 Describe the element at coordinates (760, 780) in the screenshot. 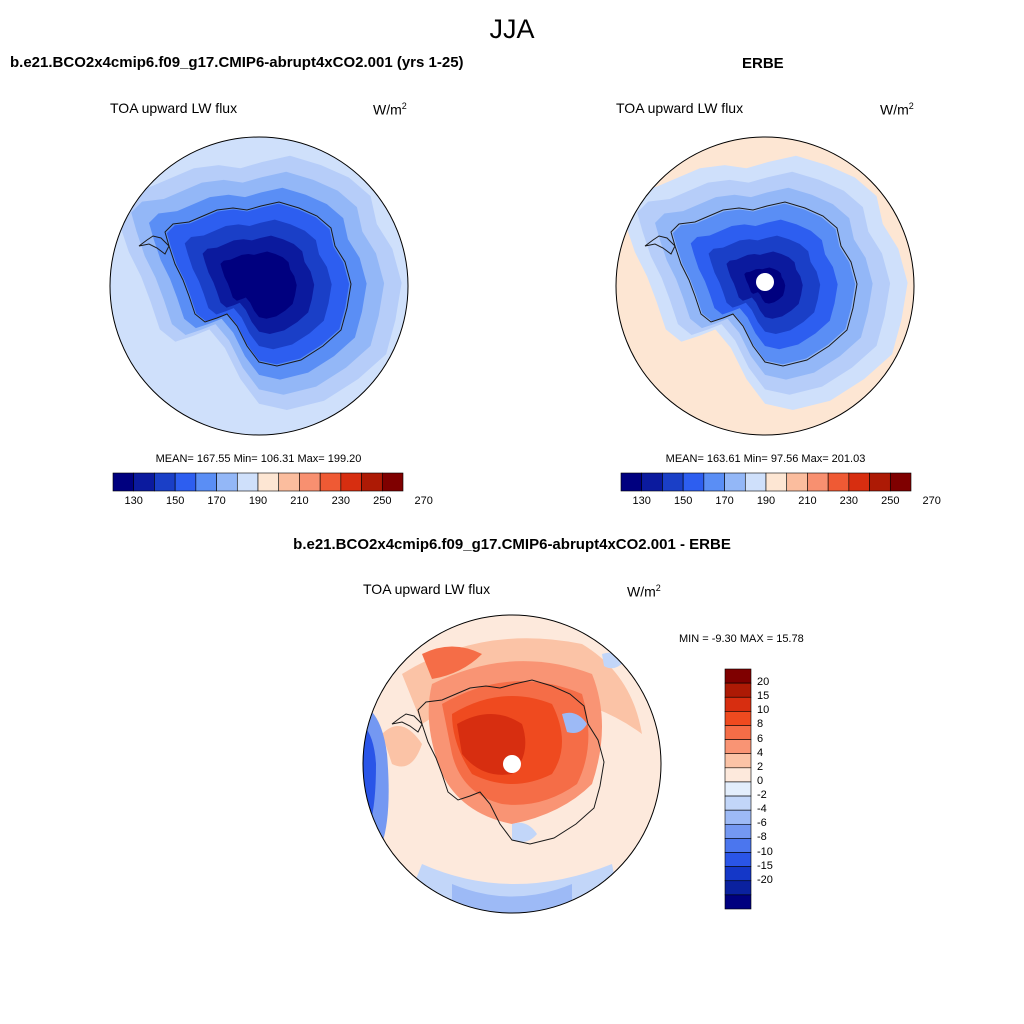

I see `colorbar-tick-label: 0` at that location.